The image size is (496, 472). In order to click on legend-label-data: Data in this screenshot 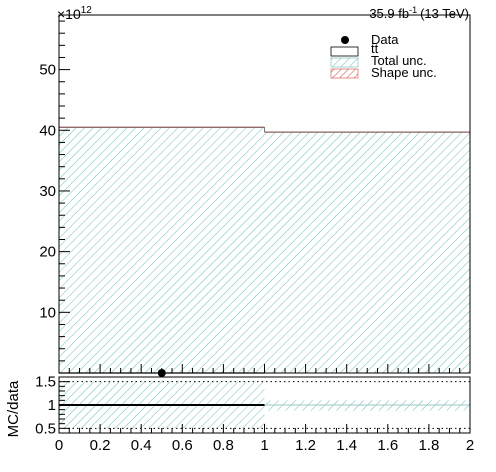, I will do `click(385, 39)`.